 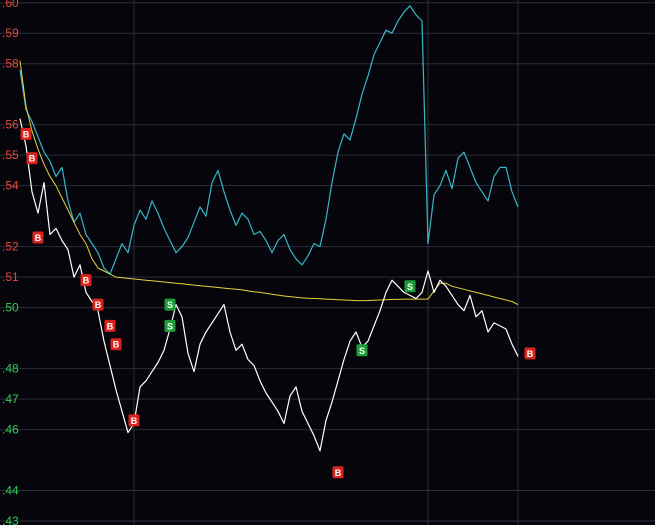 I want to click on y-tick-label: .59, so click(x=10, y=33).